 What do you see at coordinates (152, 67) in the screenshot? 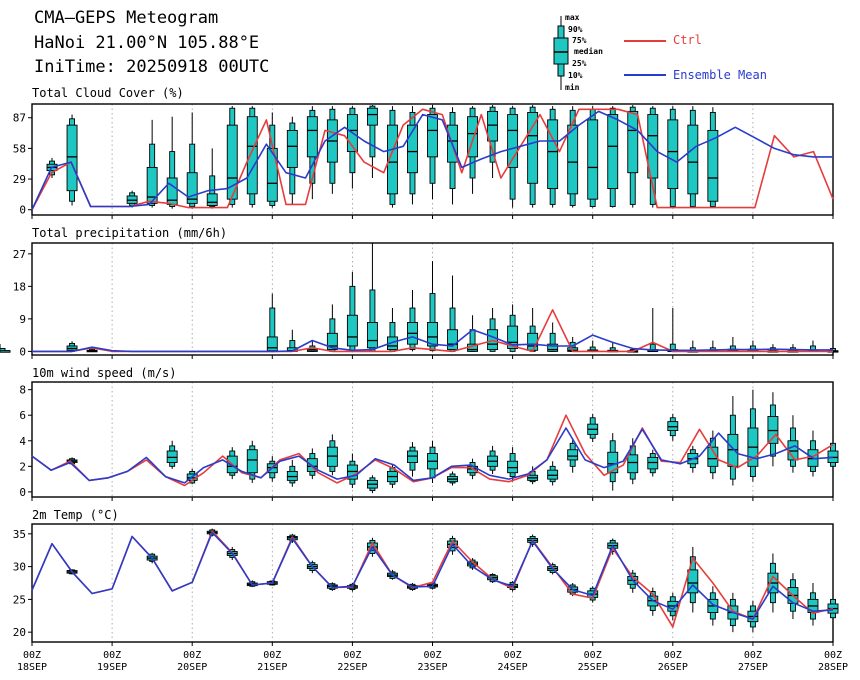
I see `init-time: IniTime: 20250918 00UTC` at bounding box center [152, 67].